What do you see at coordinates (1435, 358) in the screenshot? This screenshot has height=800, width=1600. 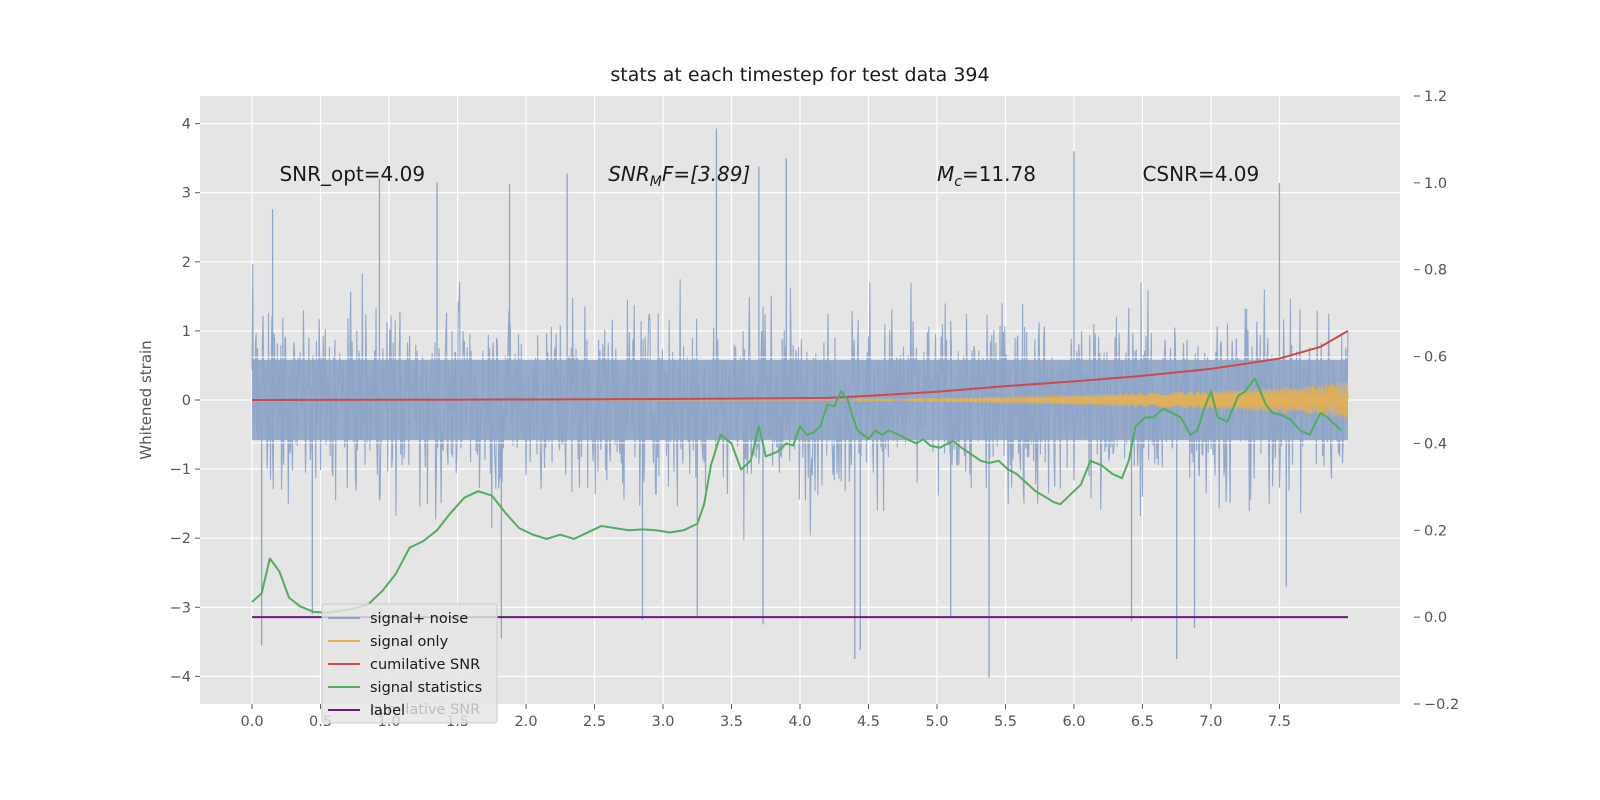 I see `y-right-tick-label: 0.6` at bounding box center [1435, 358].